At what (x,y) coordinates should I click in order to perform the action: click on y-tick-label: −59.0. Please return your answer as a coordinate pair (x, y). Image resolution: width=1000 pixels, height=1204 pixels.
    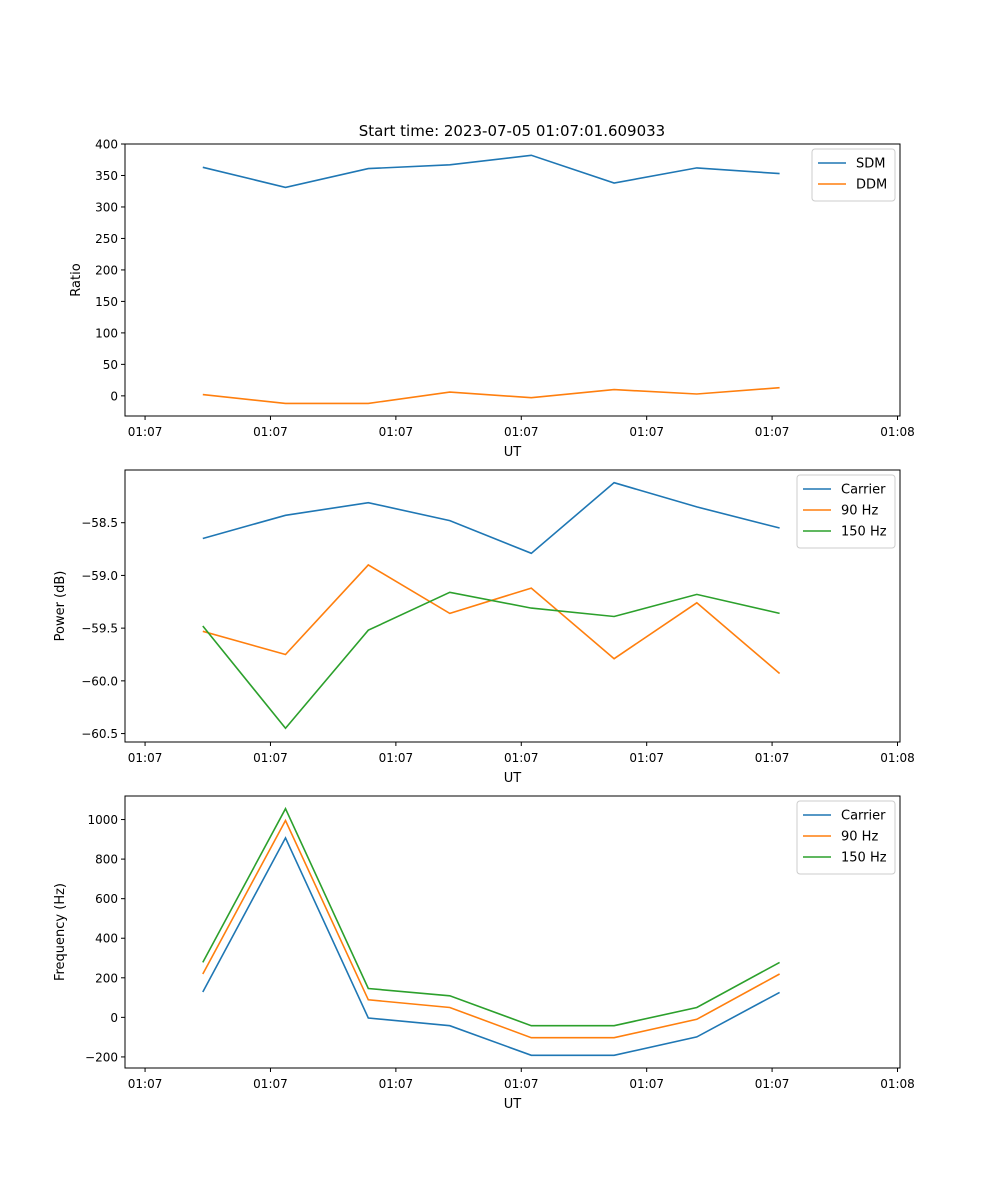
    Looking at the image, I should click on (99, 576).